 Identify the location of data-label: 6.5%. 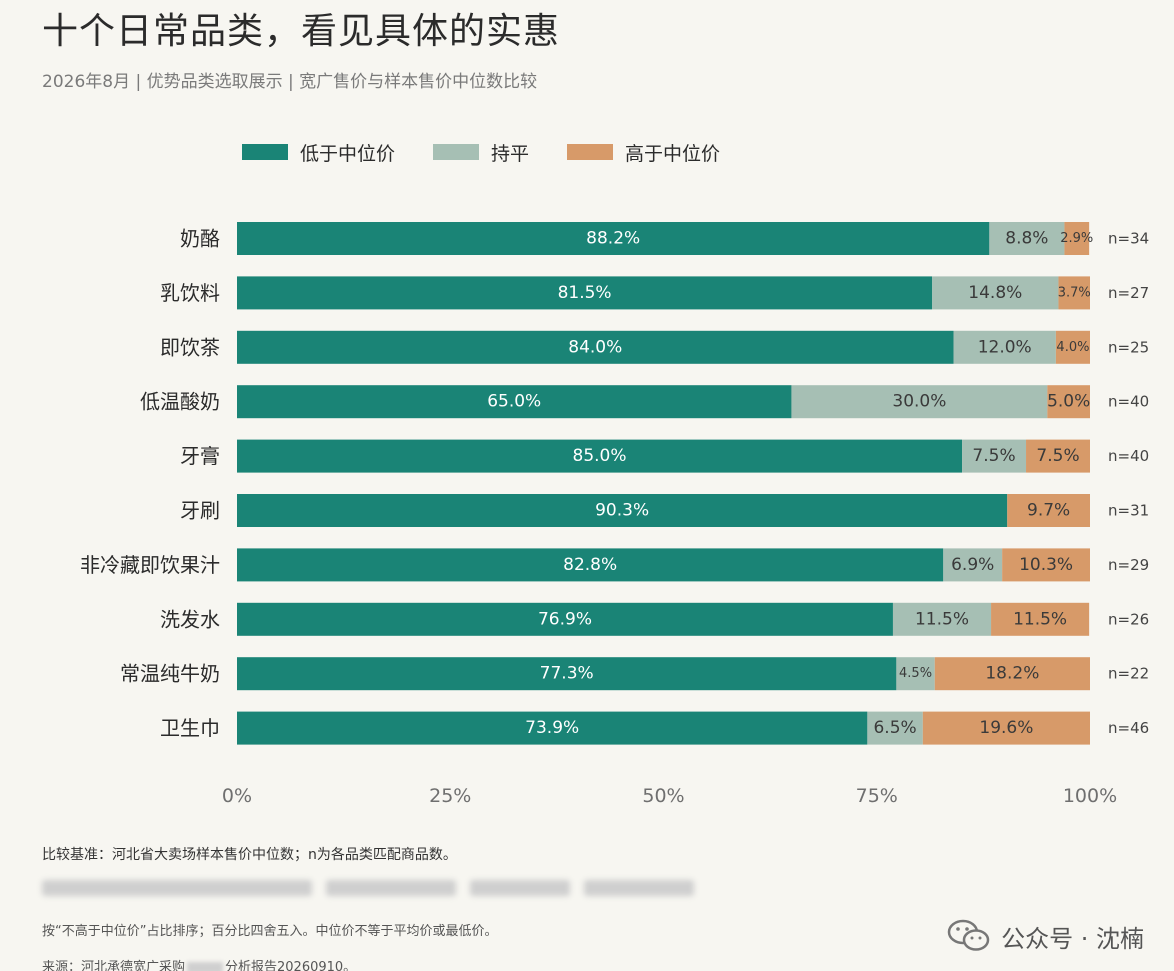
(894, 728).